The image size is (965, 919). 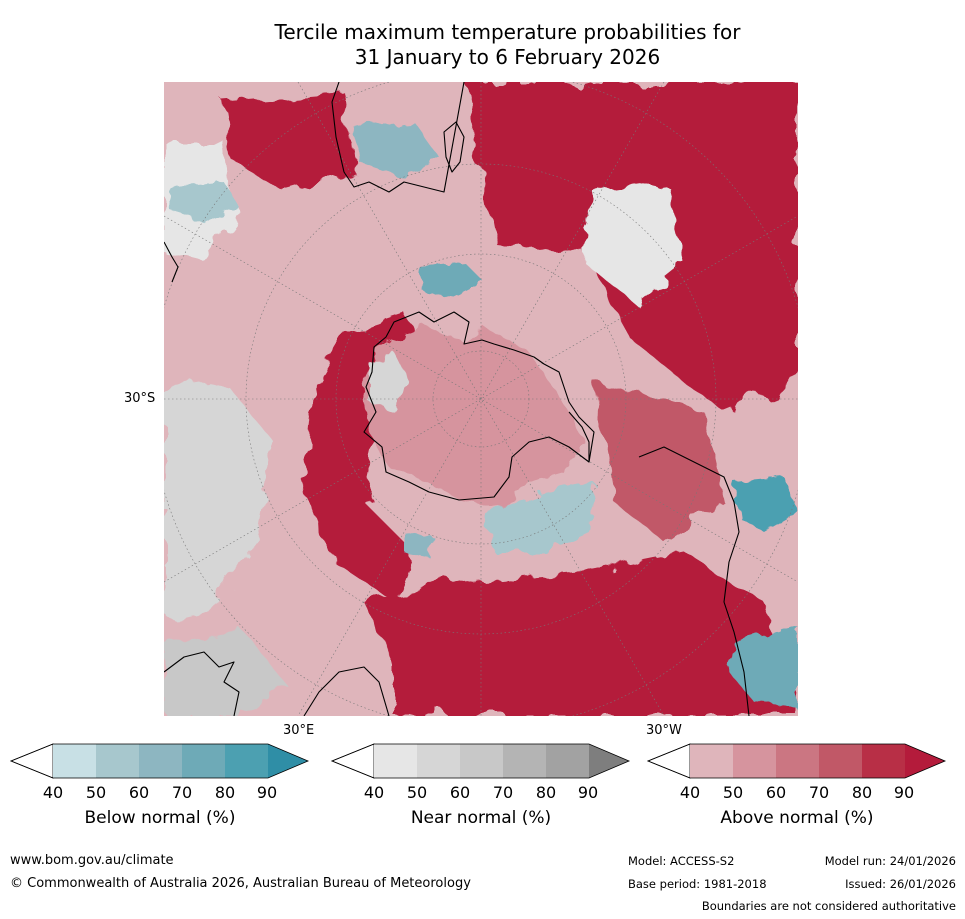 I want to click on below-normal-patch-ross, so click(x=451, y=279).